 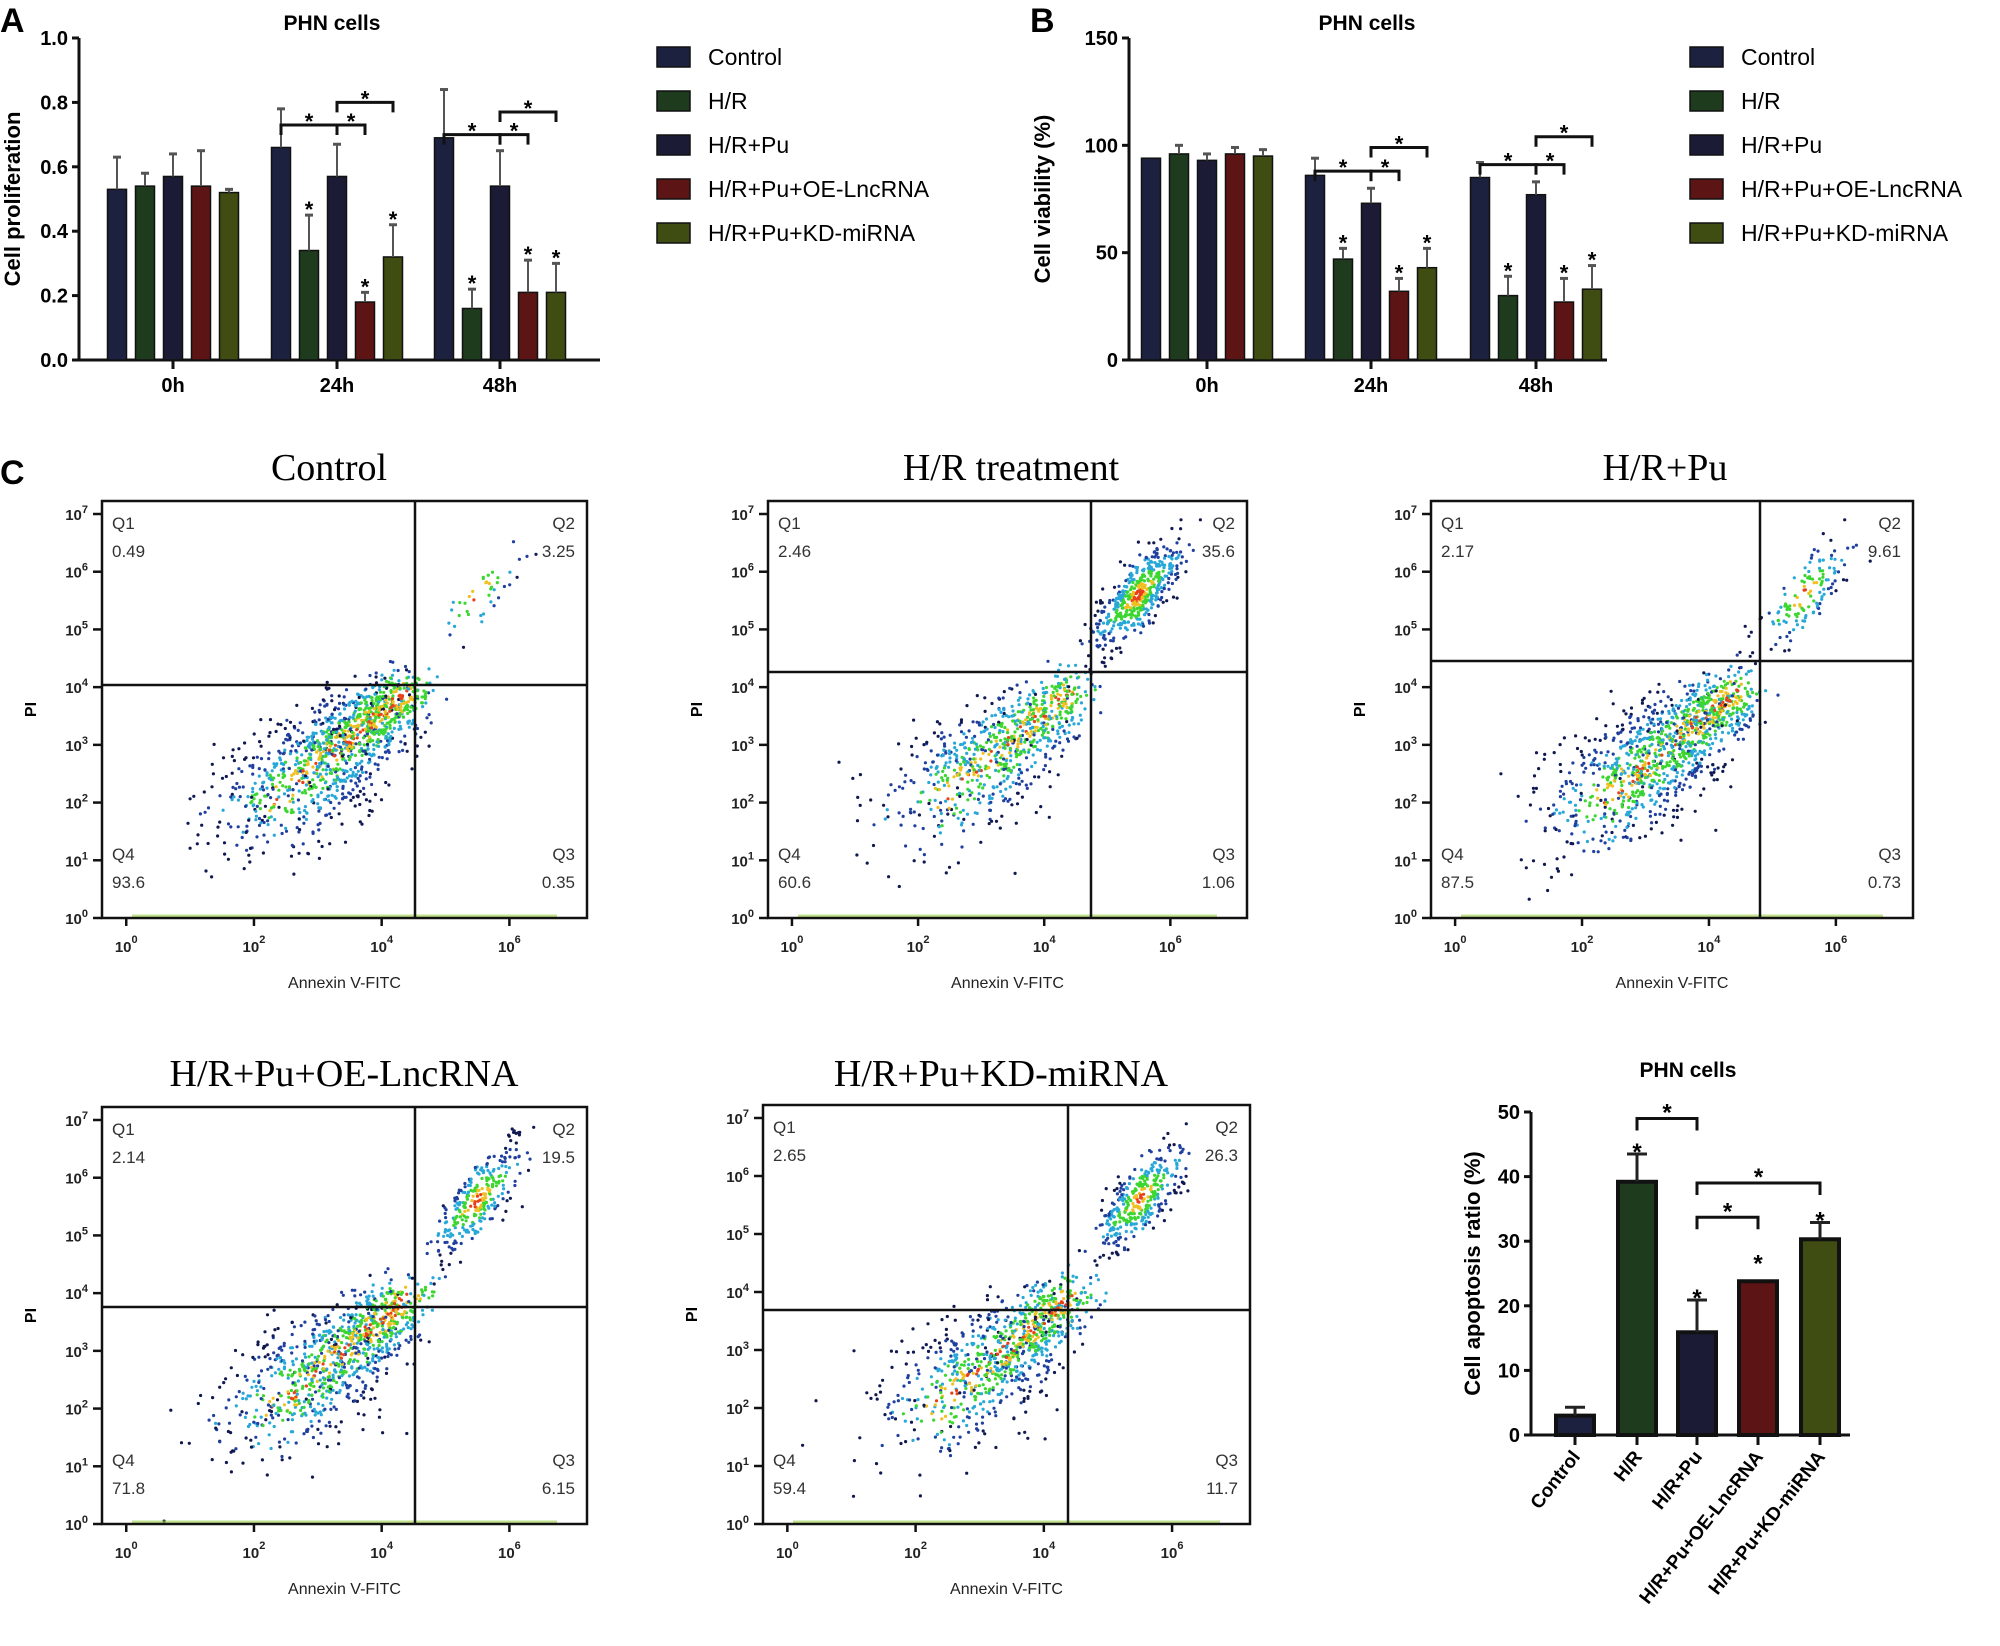 What do you see at coordinates (345, 1074) in the screenshot?
I see `flow-plot-title: H/R+Pu+OE-LncRNA` at bounding box center [345, 1074].